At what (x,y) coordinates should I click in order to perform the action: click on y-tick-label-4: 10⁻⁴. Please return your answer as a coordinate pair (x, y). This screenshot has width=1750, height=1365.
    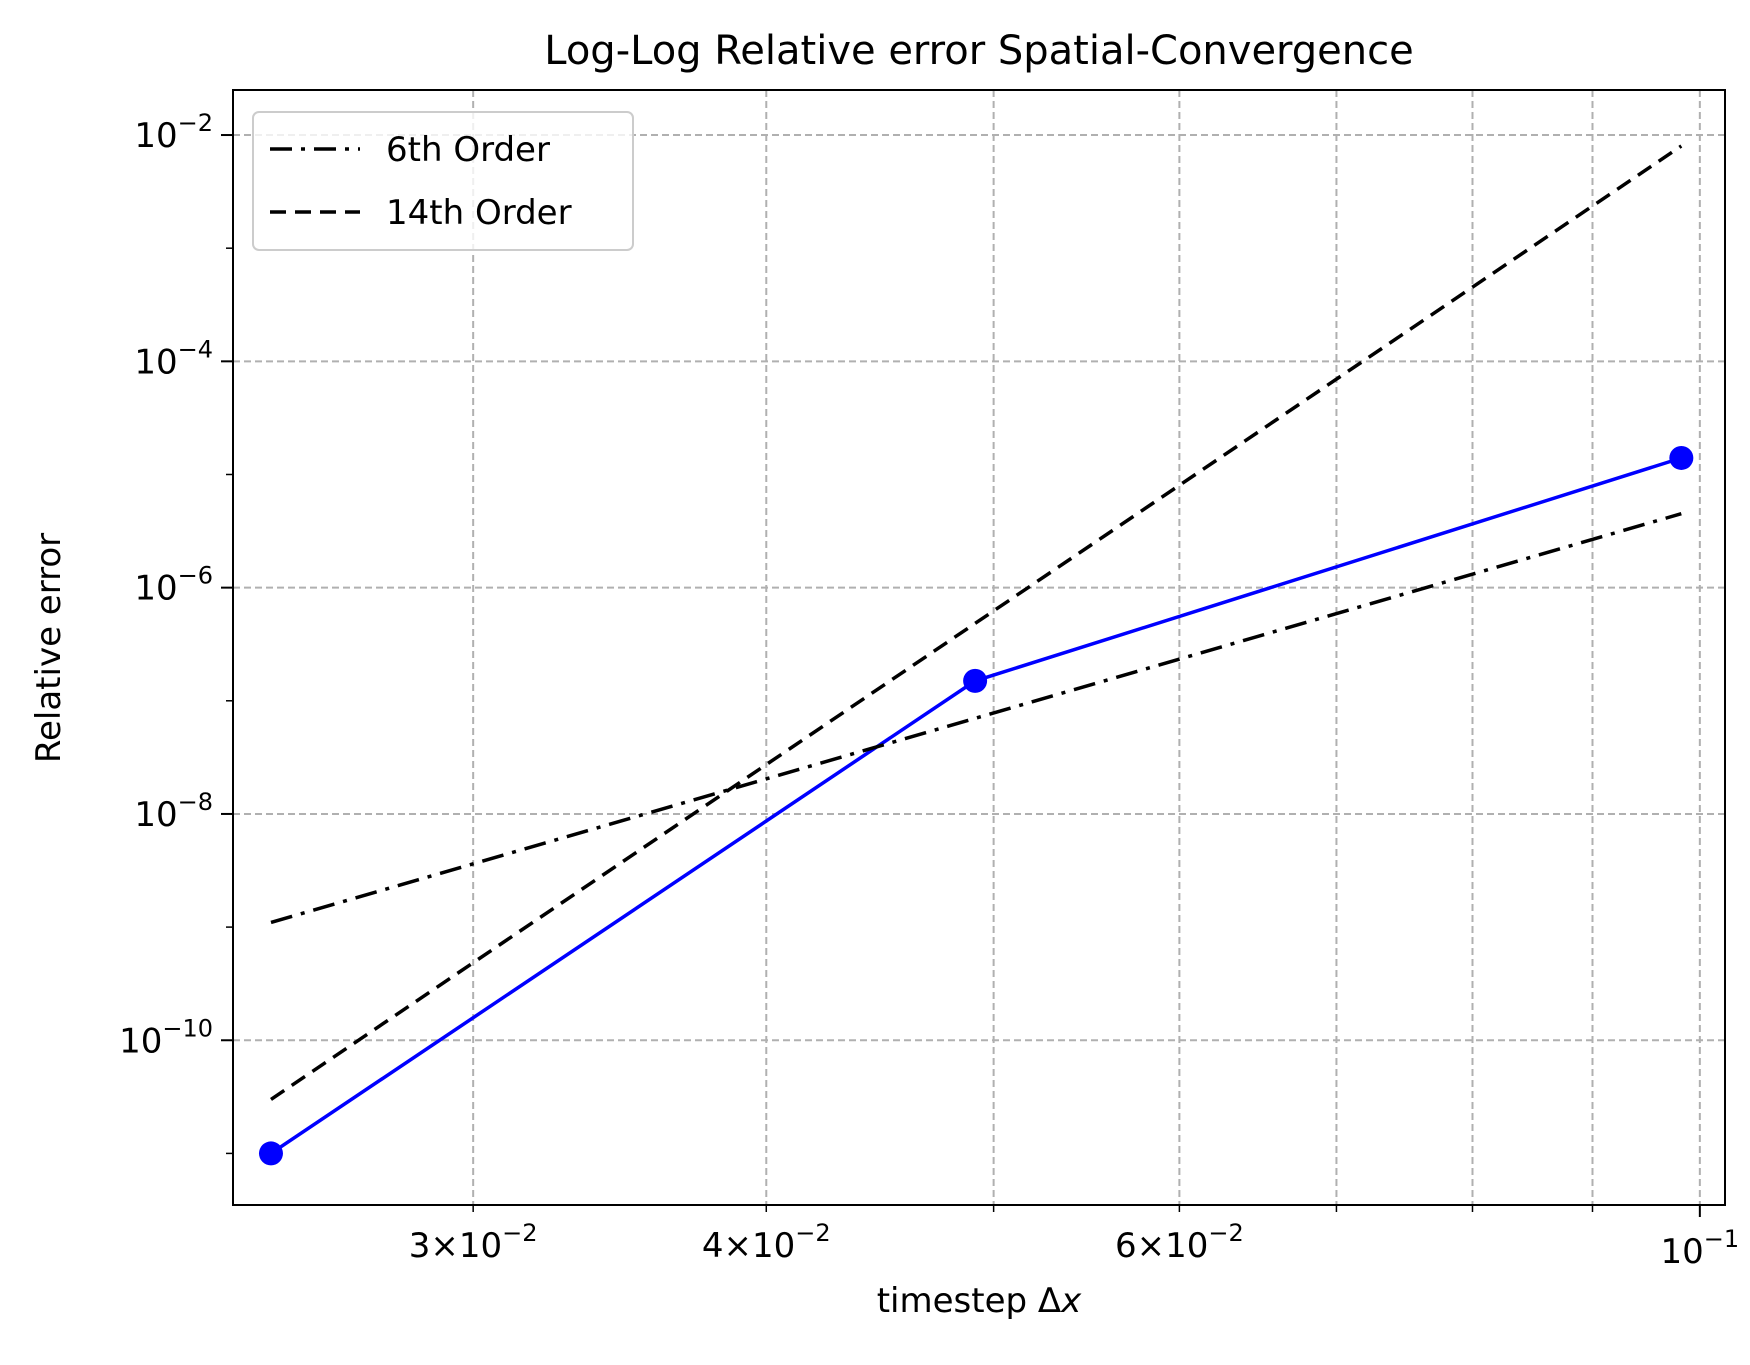
    Looking at the image, I should click on (173, 358).